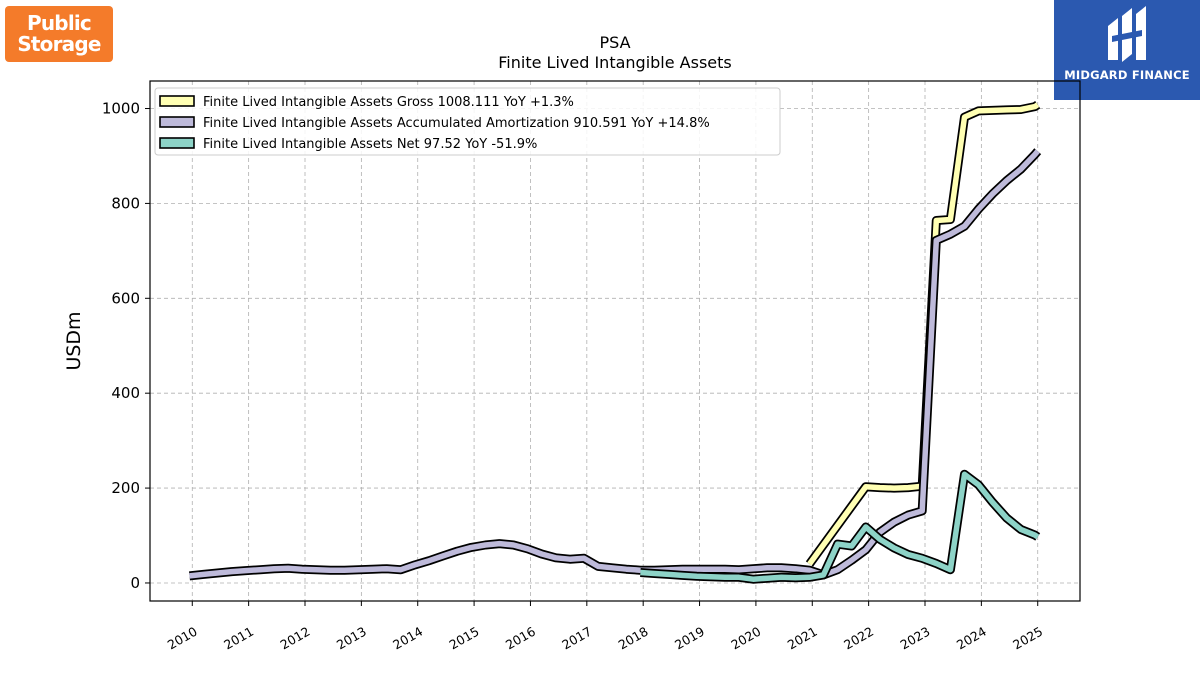 Image resolution: width=1200 pixels, height=675 pixels. What do you see at coordinates (125, 393) in the screenshot?
I see `y-tick-label: 400` at bounding box center [125, 393].